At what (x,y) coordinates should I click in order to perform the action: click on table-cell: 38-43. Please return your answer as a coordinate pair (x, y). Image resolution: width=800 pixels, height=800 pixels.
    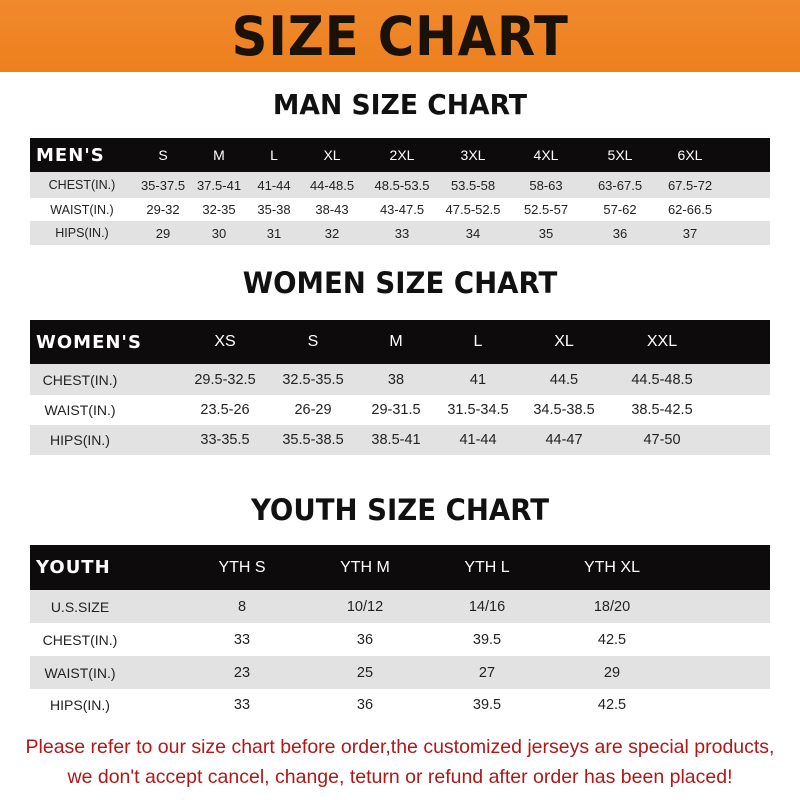
    Looking at the image, I should click on (332, 209).